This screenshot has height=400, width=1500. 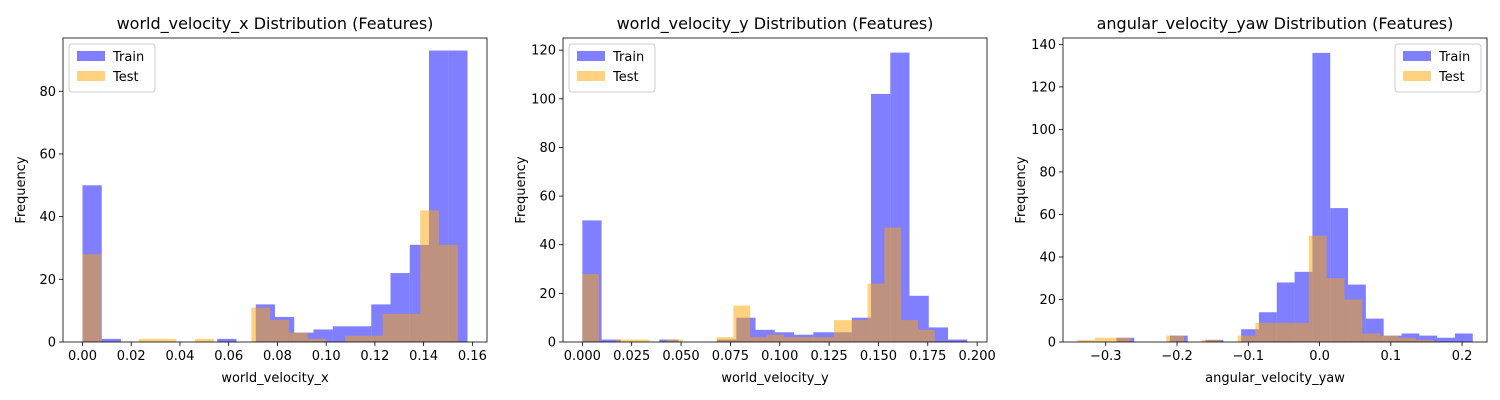 I want to click on chart-title: world_velocity_x Distribution (Features), so click(x=275, y=24).